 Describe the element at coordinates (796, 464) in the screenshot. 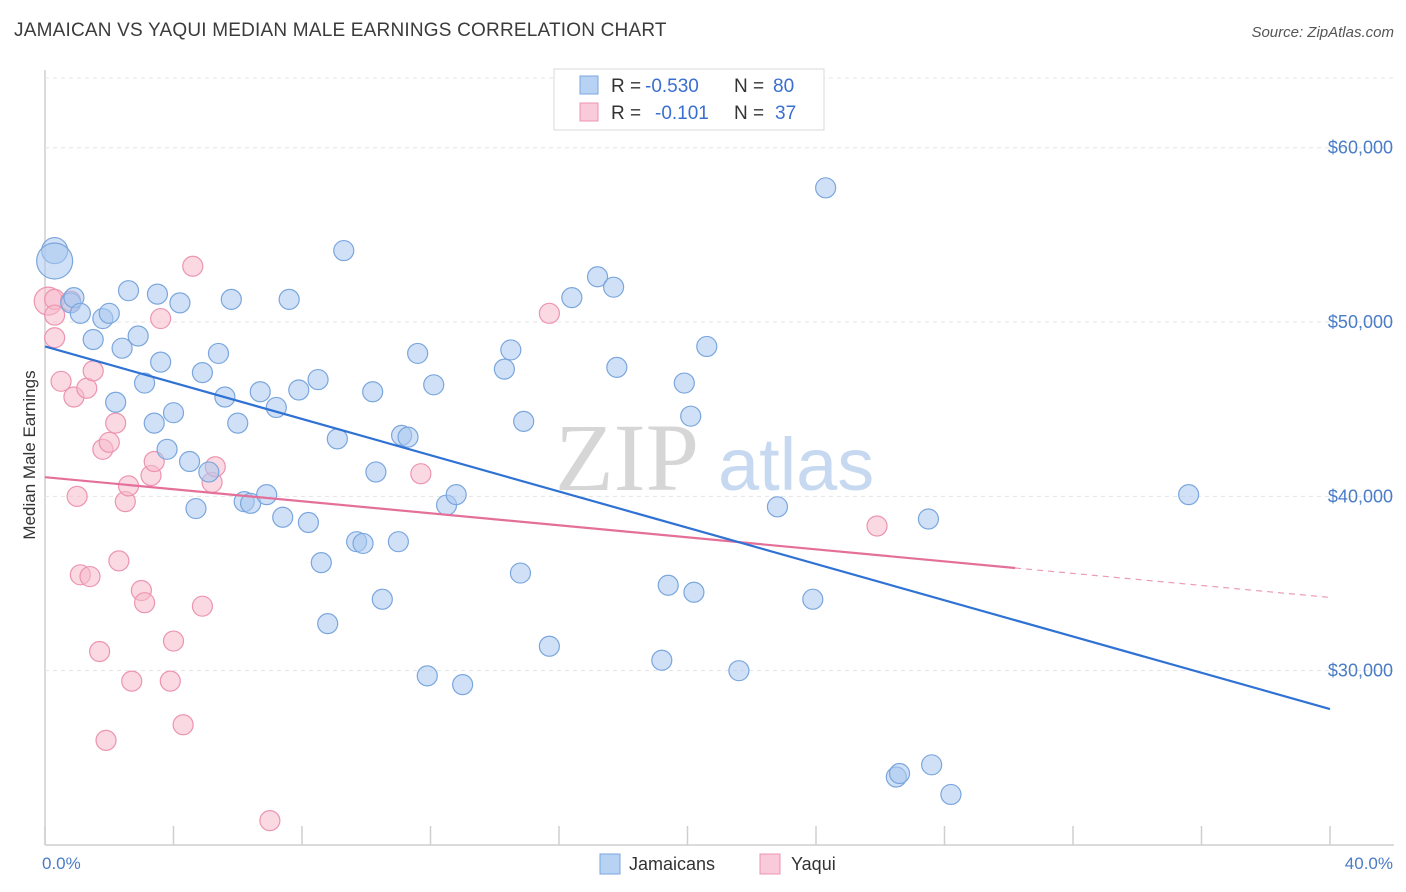

I see `watermark-atlas: atlas` at that location.